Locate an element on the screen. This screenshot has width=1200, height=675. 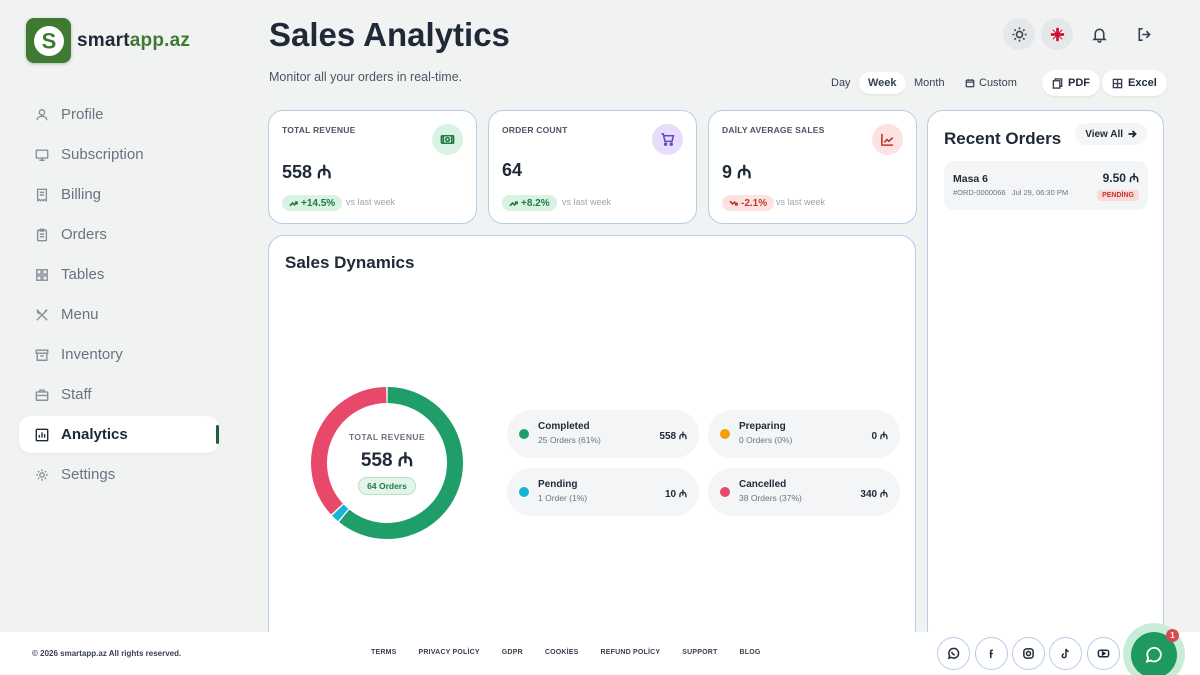
user-icon is located at coordinates (42, 115).